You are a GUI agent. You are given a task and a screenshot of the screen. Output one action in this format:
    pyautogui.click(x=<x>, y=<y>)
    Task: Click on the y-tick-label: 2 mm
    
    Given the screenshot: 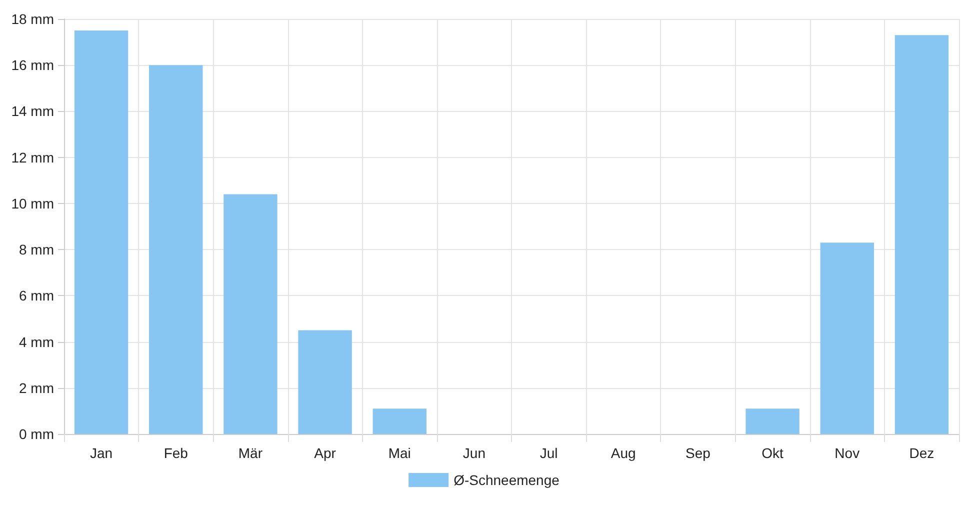 What is the action you would take?
    pyautogui.click(x=36, y=388)
    